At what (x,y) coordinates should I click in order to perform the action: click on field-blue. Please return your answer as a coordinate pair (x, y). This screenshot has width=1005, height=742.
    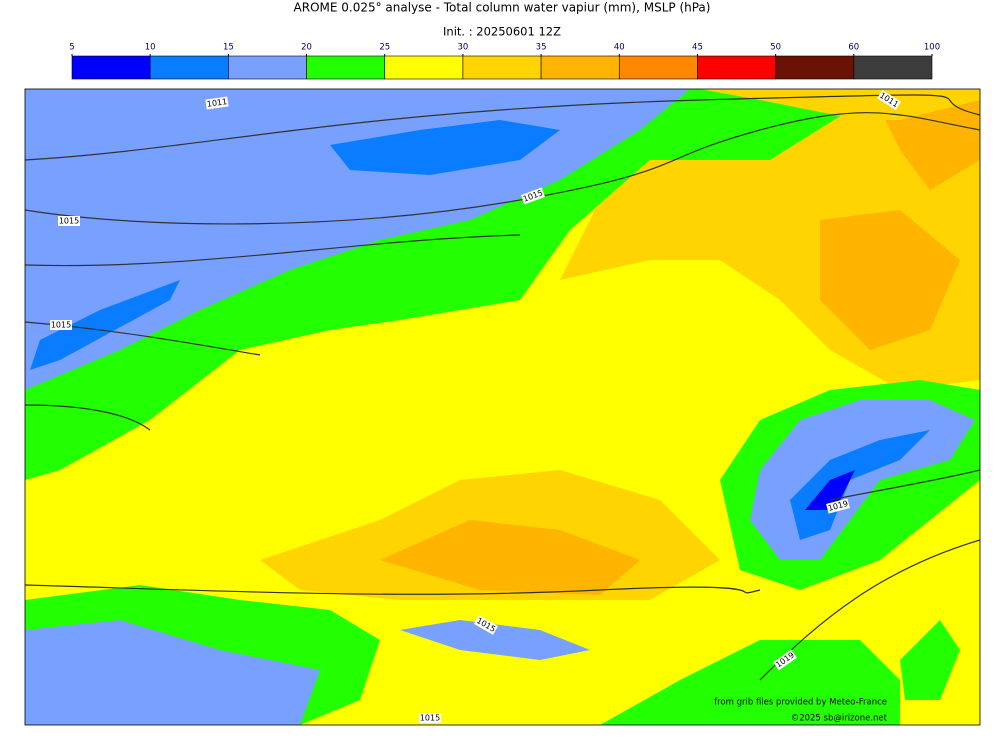
    Looking at the image, I should click on (860, 485).